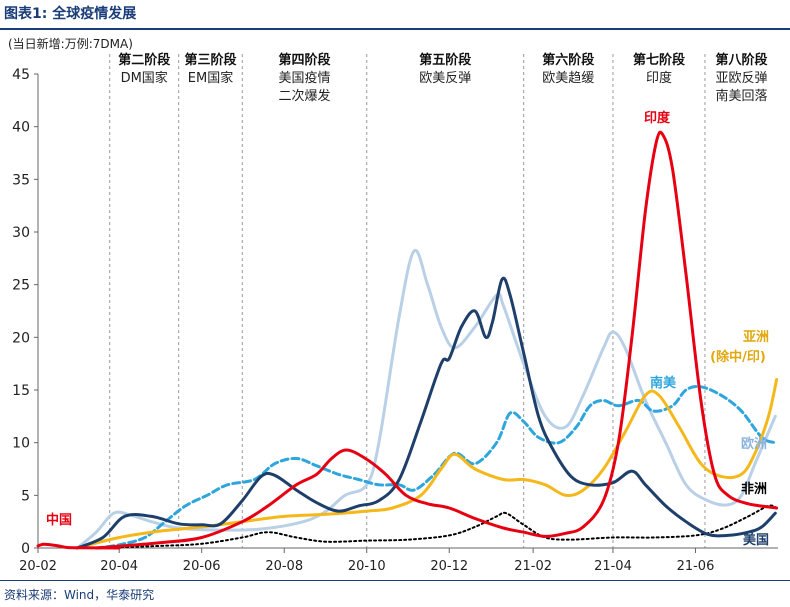 This screenshot has width=790, height=607. What do you see at coordinates (395, 15) in the screenshot?
I see `header-bar: 图表1: 全球疫情发展` at bounding box center [395, 15].